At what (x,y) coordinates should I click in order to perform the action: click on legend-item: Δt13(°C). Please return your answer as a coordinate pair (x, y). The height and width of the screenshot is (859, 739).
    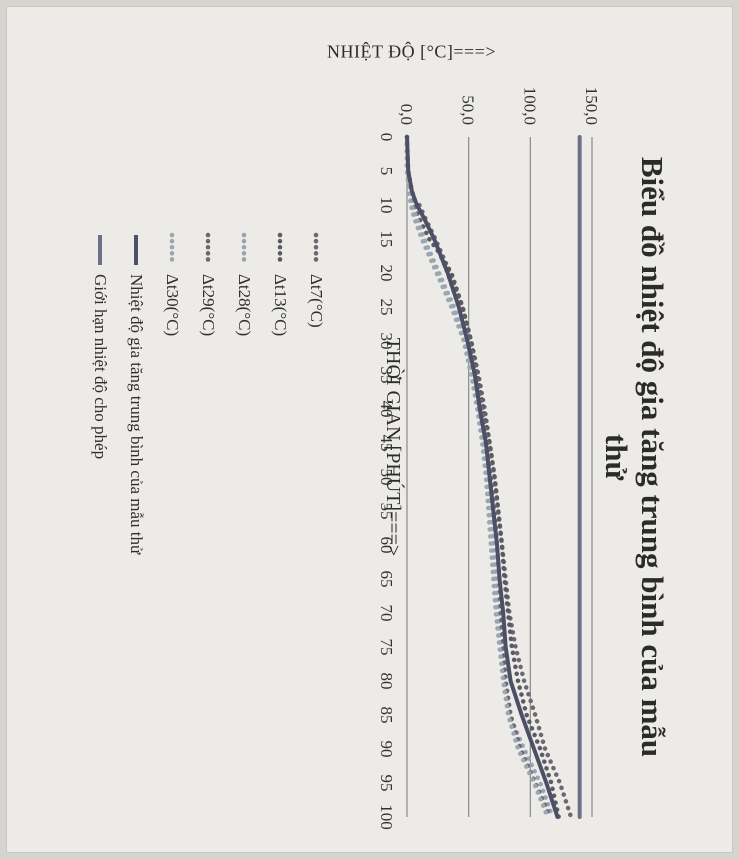
    Looking at the image, I should click on (280, 512).